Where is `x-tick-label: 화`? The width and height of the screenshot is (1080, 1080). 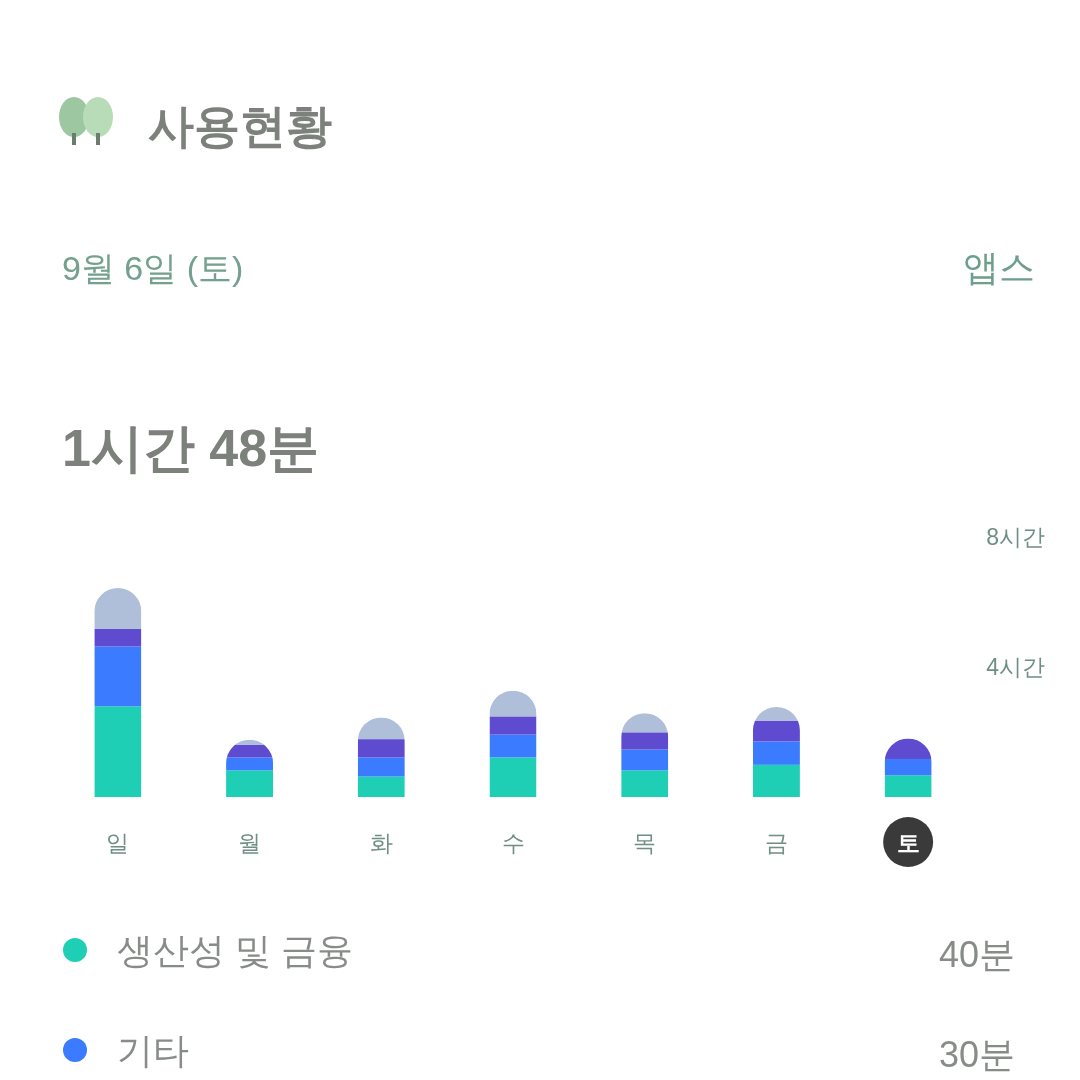 x-tick-label: 화 is located at coordinates (381, 843).